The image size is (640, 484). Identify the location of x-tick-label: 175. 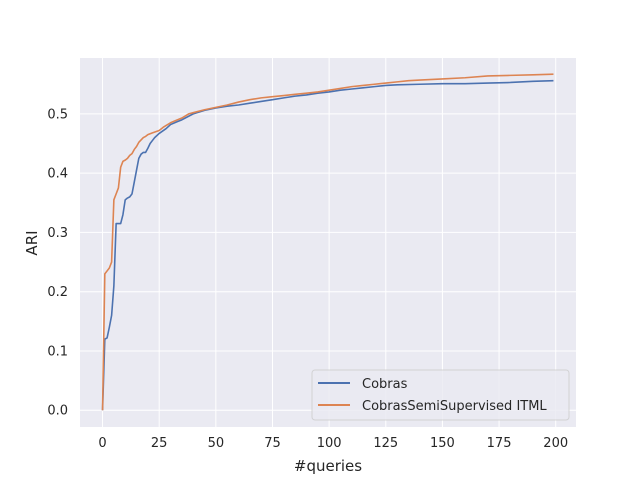
(499, 443).